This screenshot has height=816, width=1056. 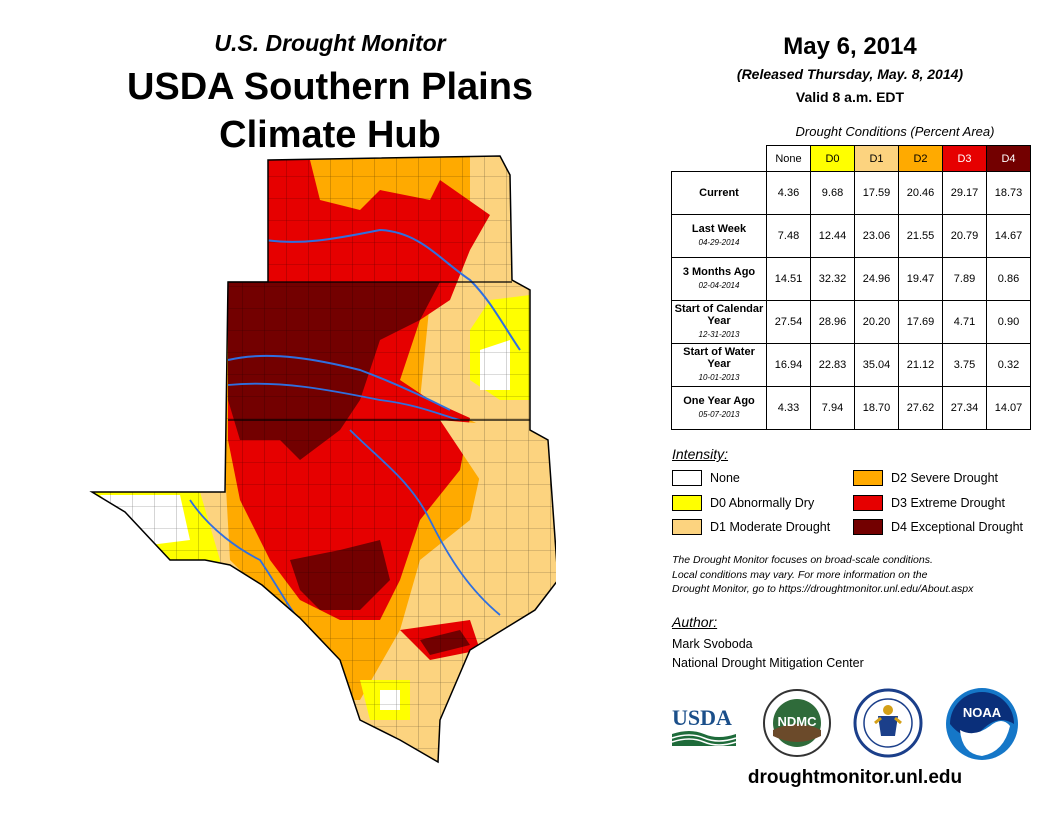 What do you see at coordinates (1008, 279) in the screenshot?
I see `table-cell: 0.86` at bounding box center [1008, 279].